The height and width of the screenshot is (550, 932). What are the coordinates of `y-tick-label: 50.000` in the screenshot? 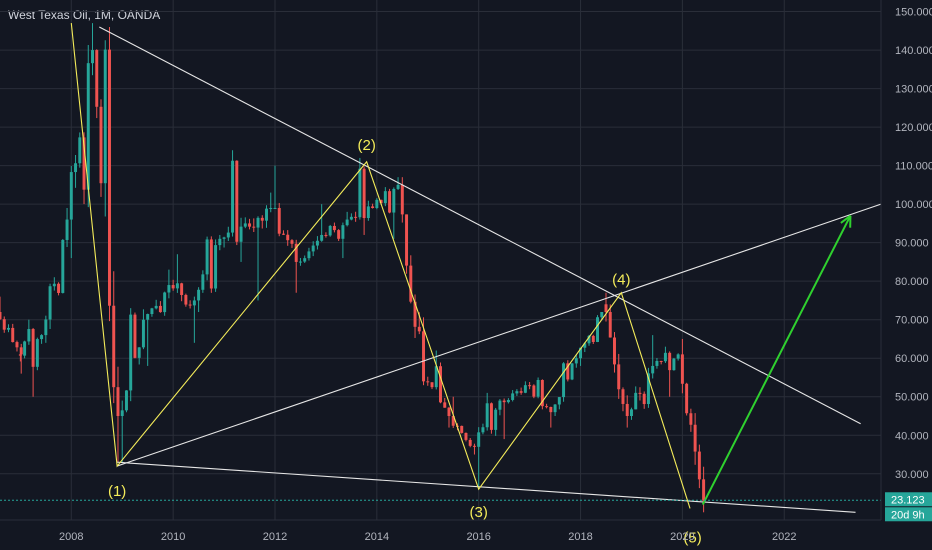 It's located at (912, 398).